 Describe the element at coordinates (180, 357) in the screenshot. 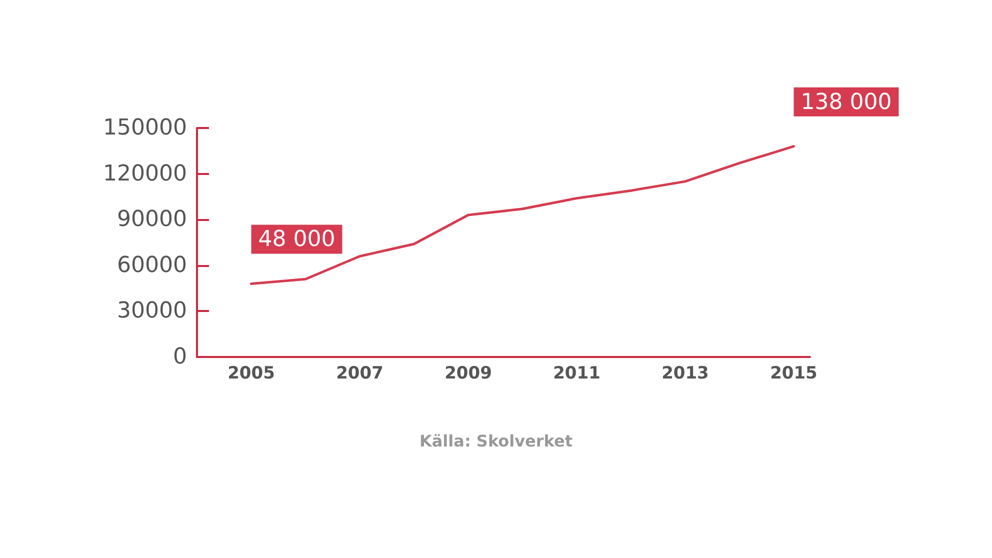

I see `y-tick-label: 0` at that location.